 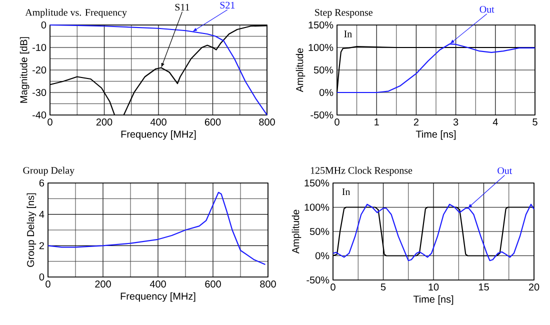 What do you see at coordinates (31, 230) in the screenshot?
I see `y-axis-title: Group Delay [ns]` at bounding box center [31, 230].